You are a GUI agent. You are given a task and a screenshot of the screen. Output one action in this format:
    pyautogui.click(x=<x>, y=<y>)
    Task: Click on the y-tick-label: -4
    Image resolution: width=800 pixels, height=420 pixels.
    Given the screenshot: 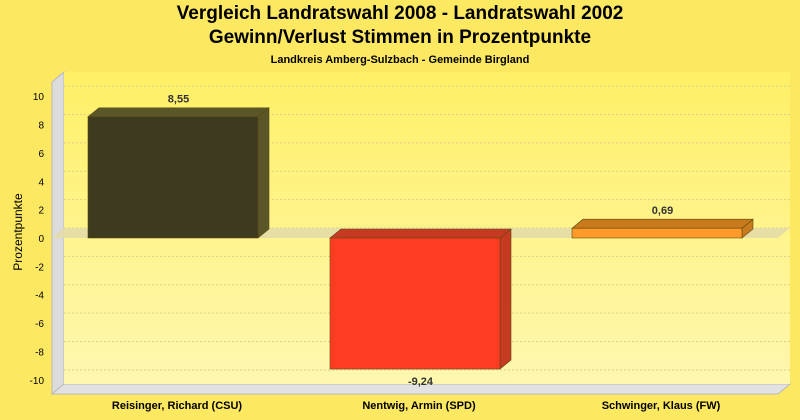 What is the action you would take?
    pyautogui.click(x=39, y=296)
    